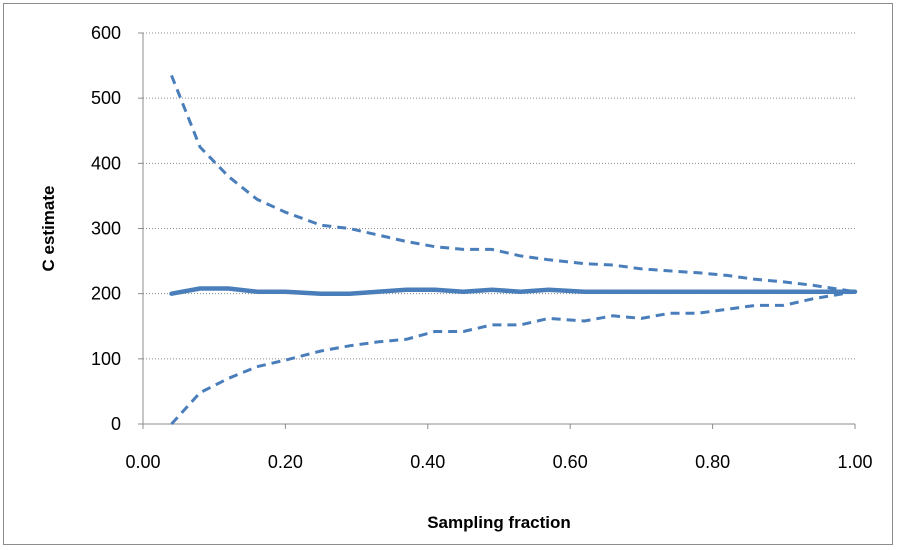  What do you see at coordinates (106, 294) in the screenshot?
I see `y-tick-label-2: 200` at bounding box center [106, 294].